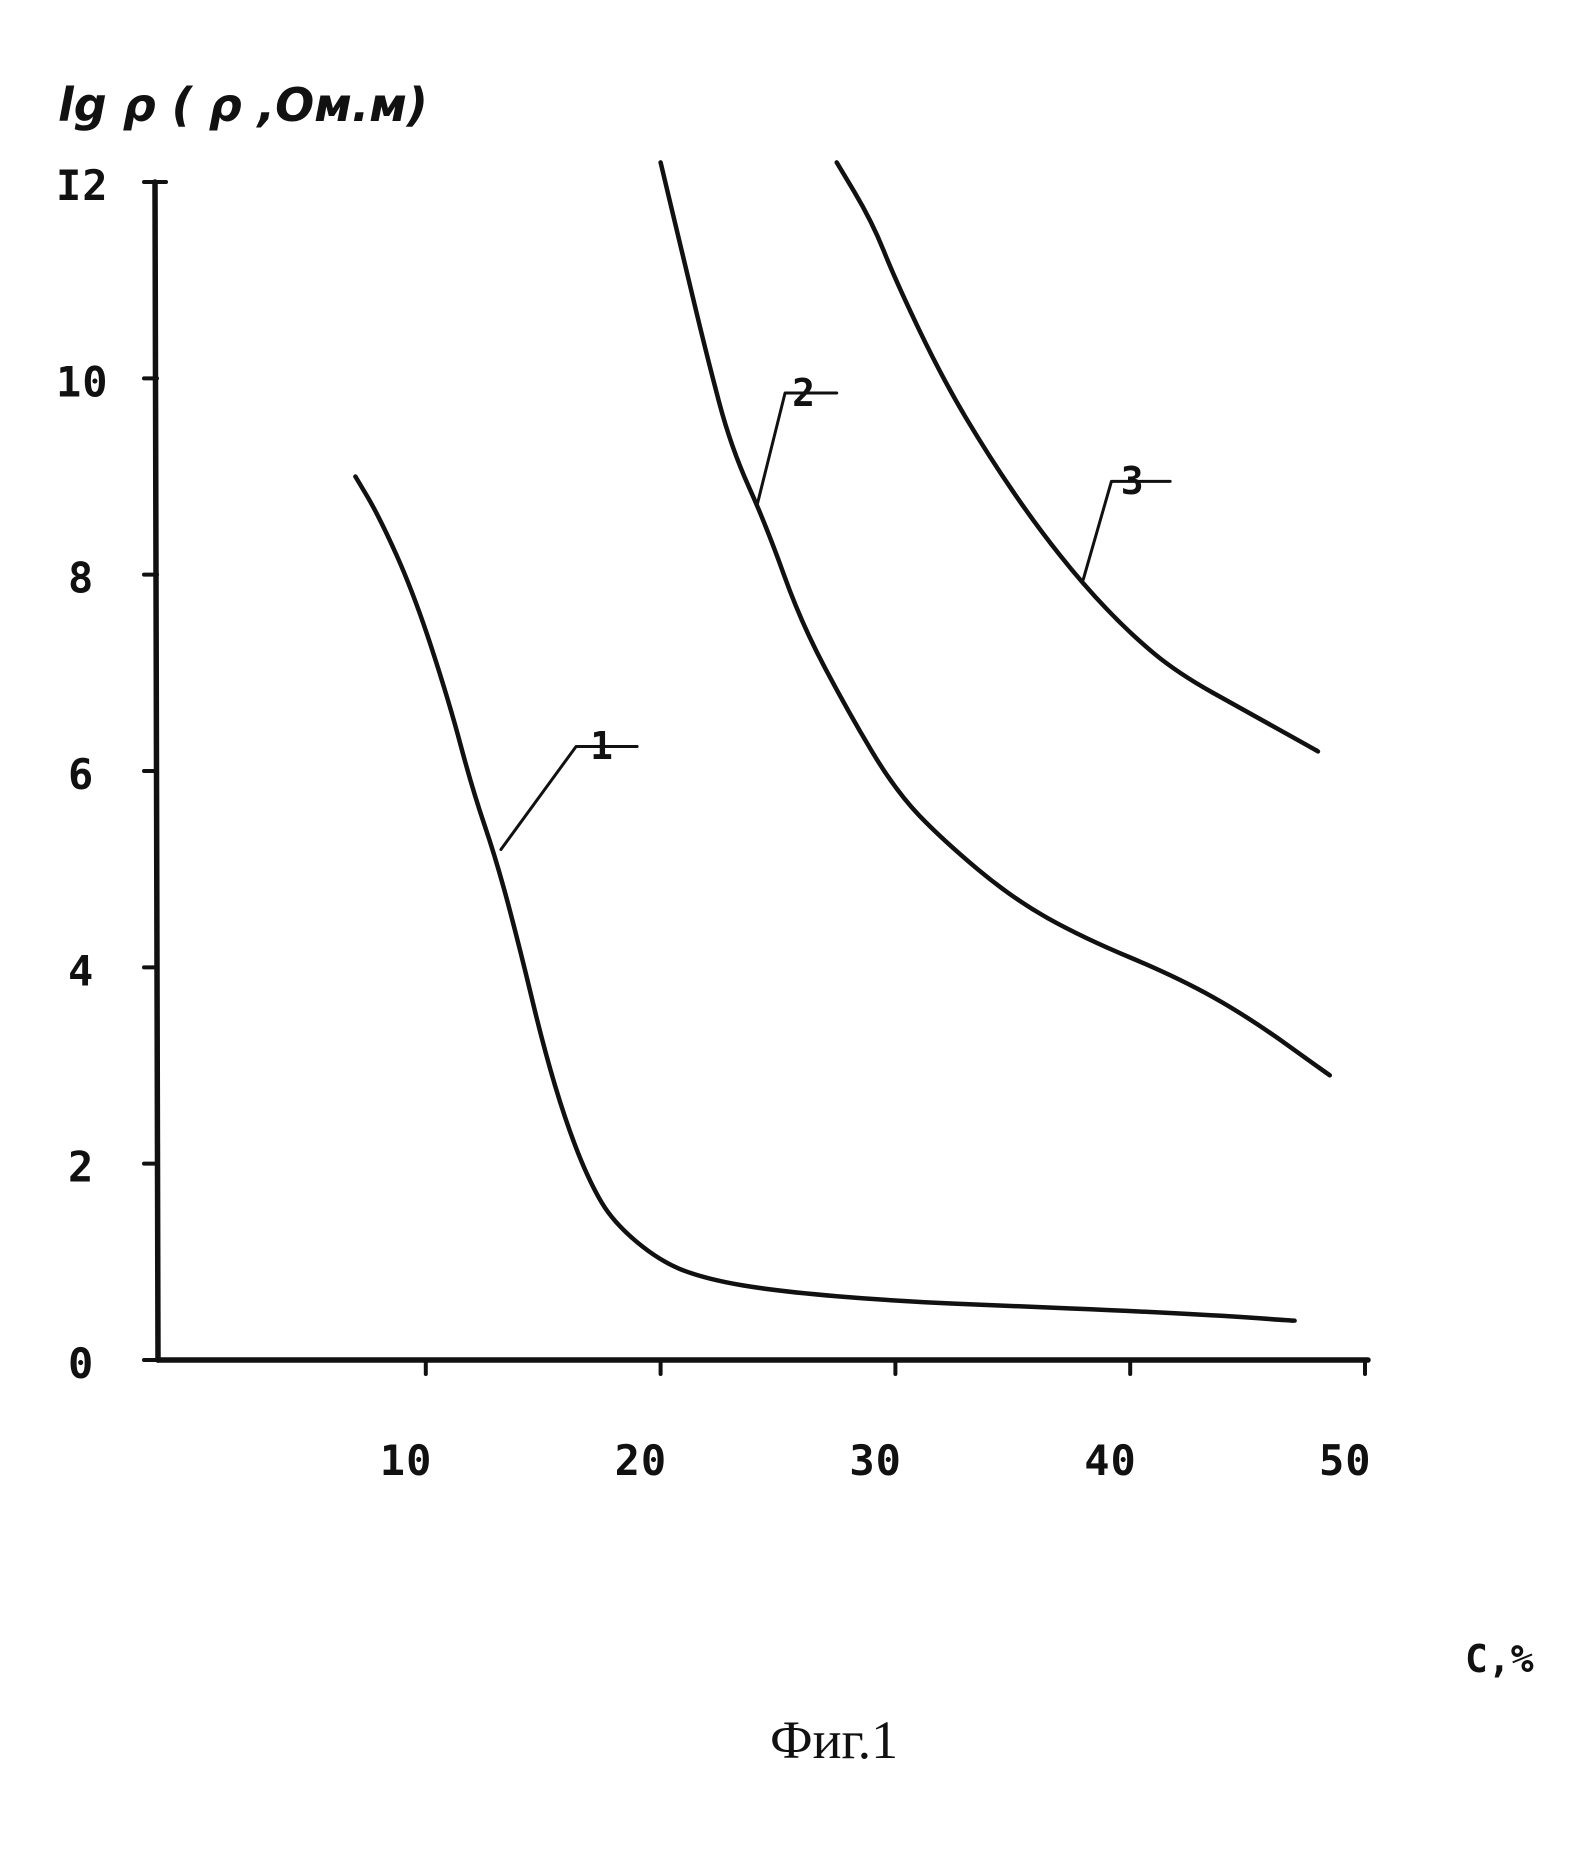 The height and width of the screenshot is (1856, 1594). Describe the element at coordinates (601, 746) in the screenshot. I see `series-label-1: 1` at that location.